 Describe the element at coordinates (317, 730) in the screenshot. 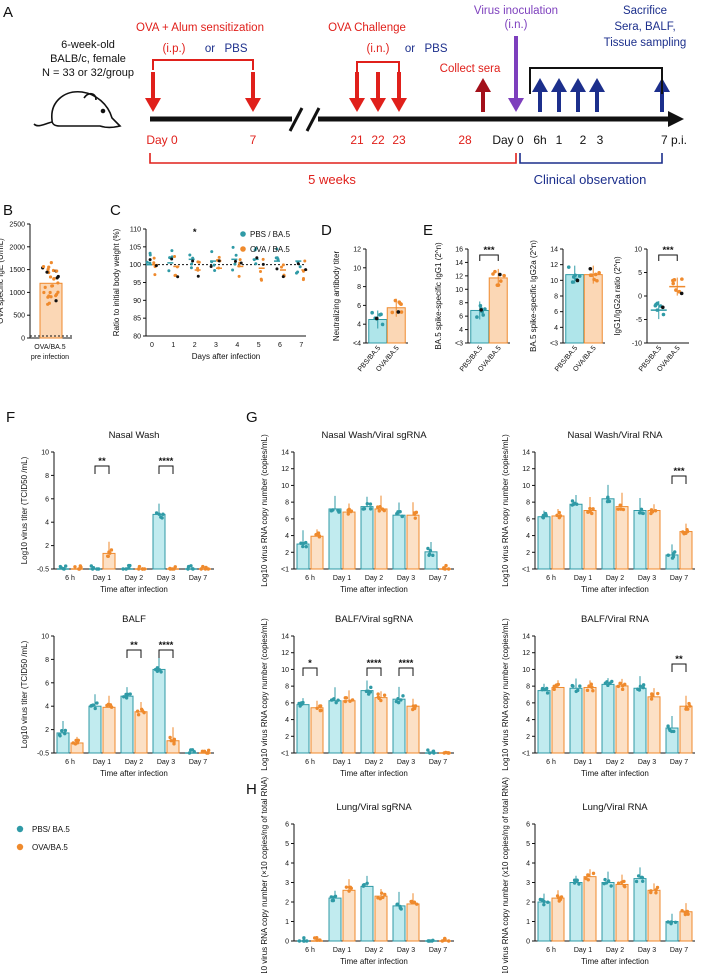

I see `G3-bar` at that location.